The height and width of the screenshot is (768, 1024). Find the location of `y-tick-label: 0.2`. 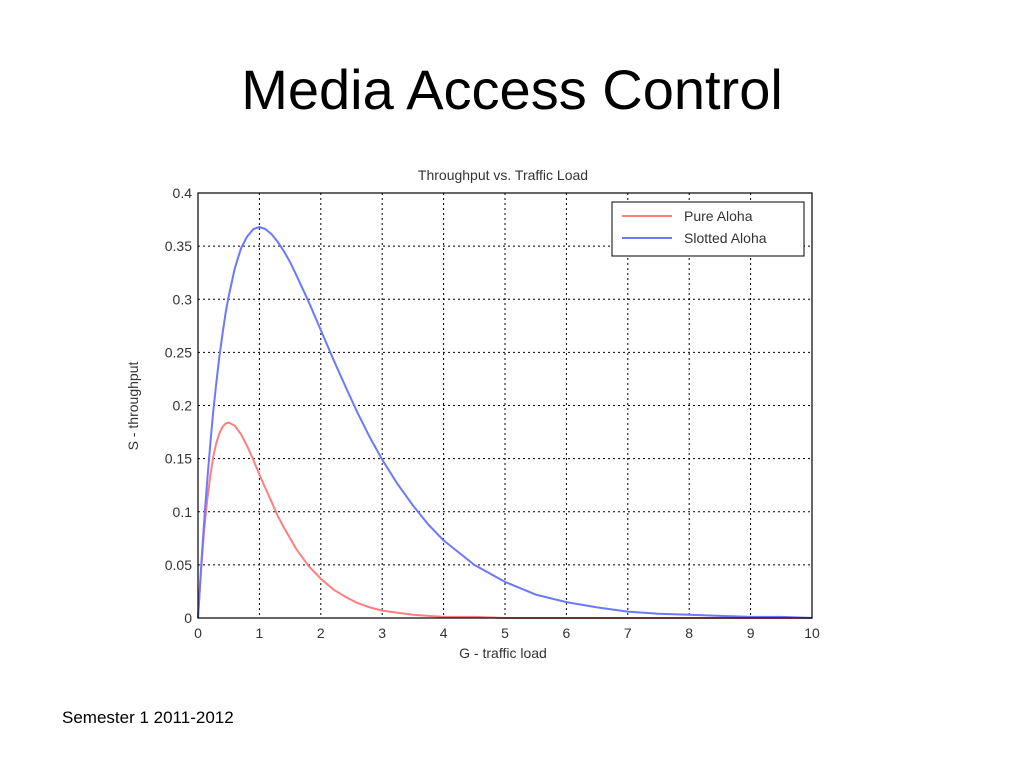

y-tick-label: 0.2 is located at coordinates (183, 406).